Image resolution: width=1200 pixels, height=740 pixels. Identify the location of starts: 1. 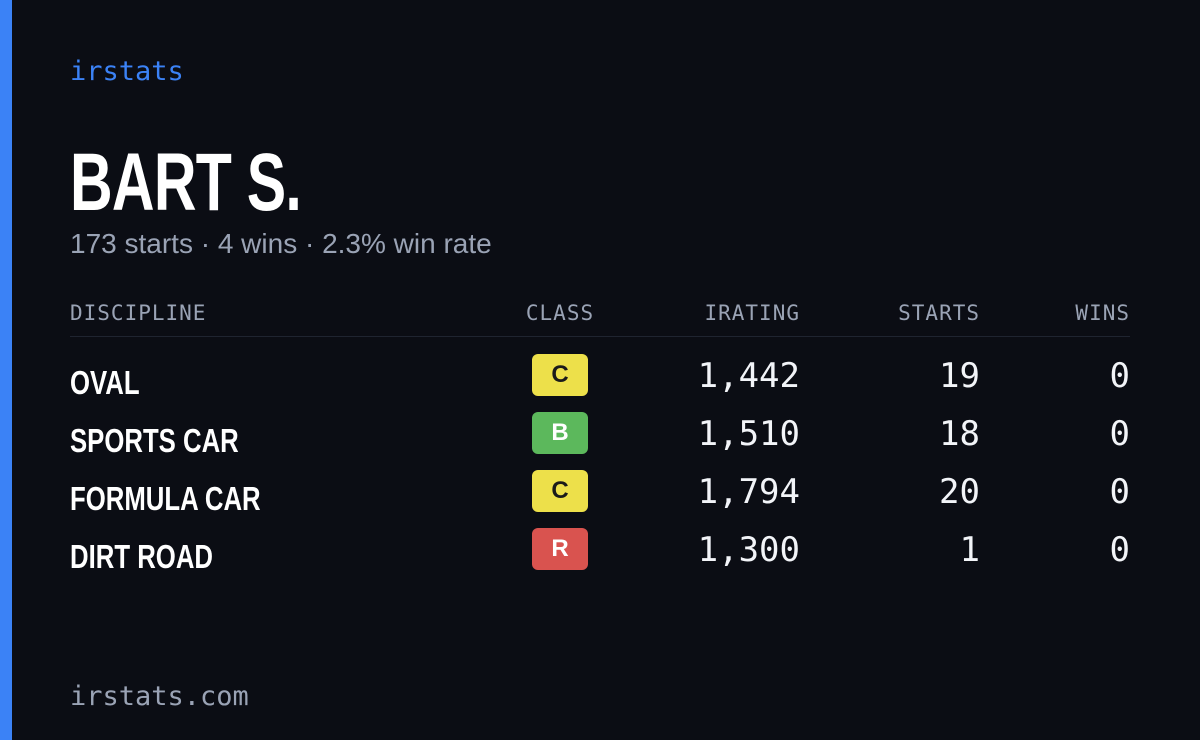
(969, 550).